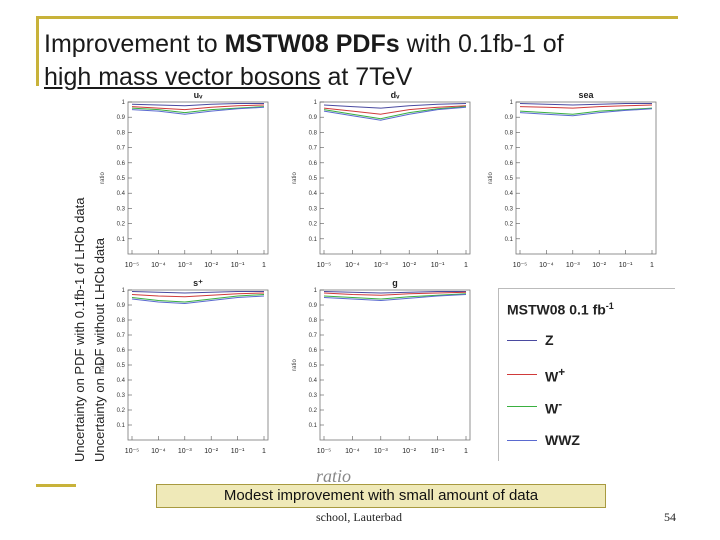 The width and height of the screenshot is (720, 540). Describe the element at coordinates (562, 372) in the screenshot. I see `legend-sup: +` at that location.